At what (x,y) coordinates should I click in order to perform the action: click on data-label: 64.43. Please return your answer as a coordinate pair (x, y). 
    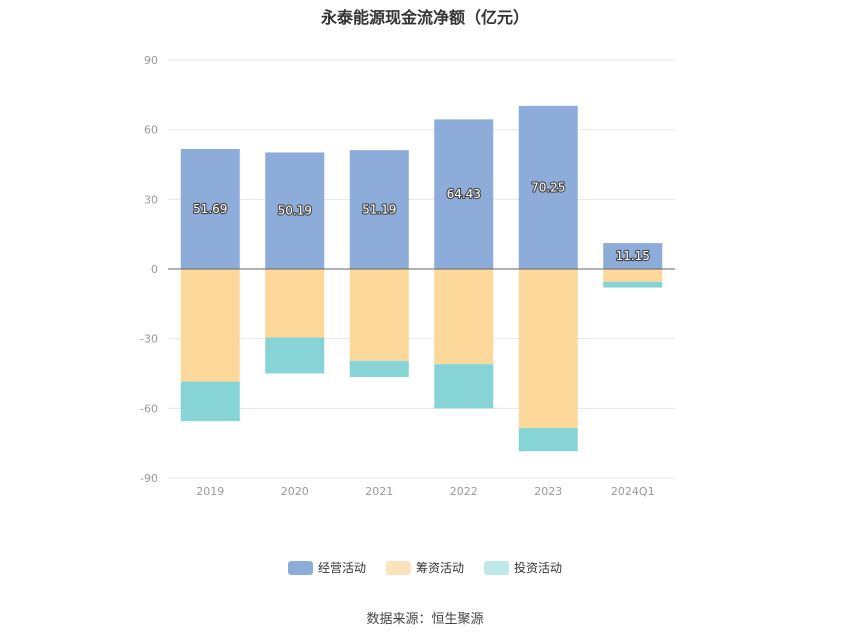
    Looking at the image, I should click on (464, 194).